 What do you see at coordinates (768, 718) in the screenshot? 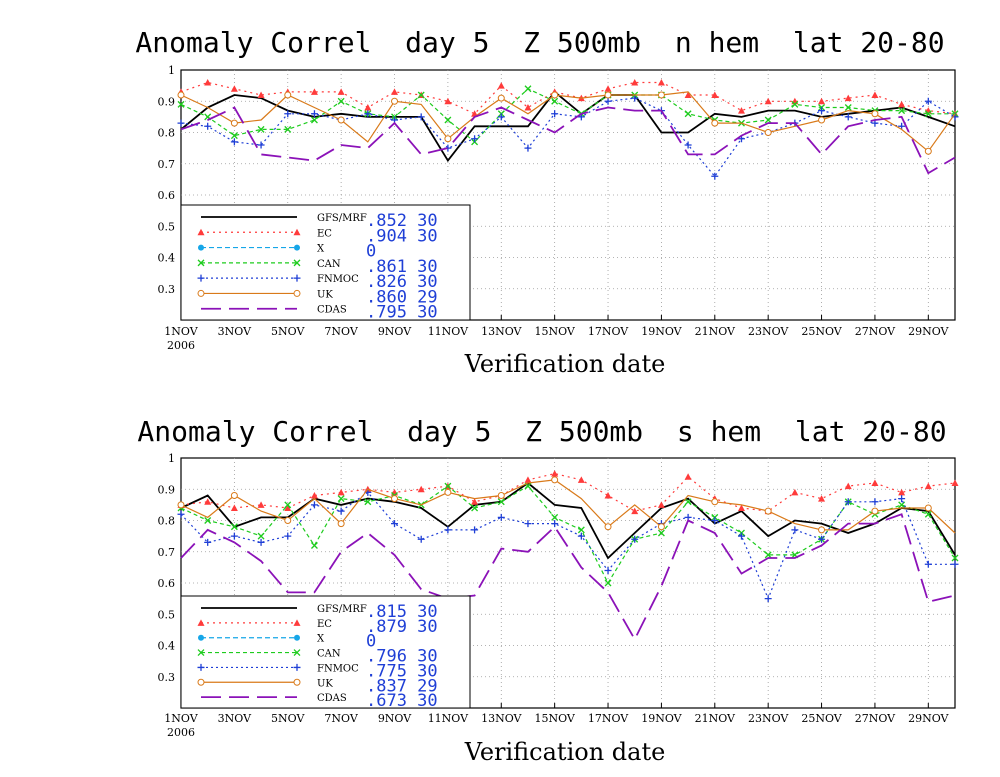
I see `x-tick-label: 23NOV` at bounding box center [768, 718].